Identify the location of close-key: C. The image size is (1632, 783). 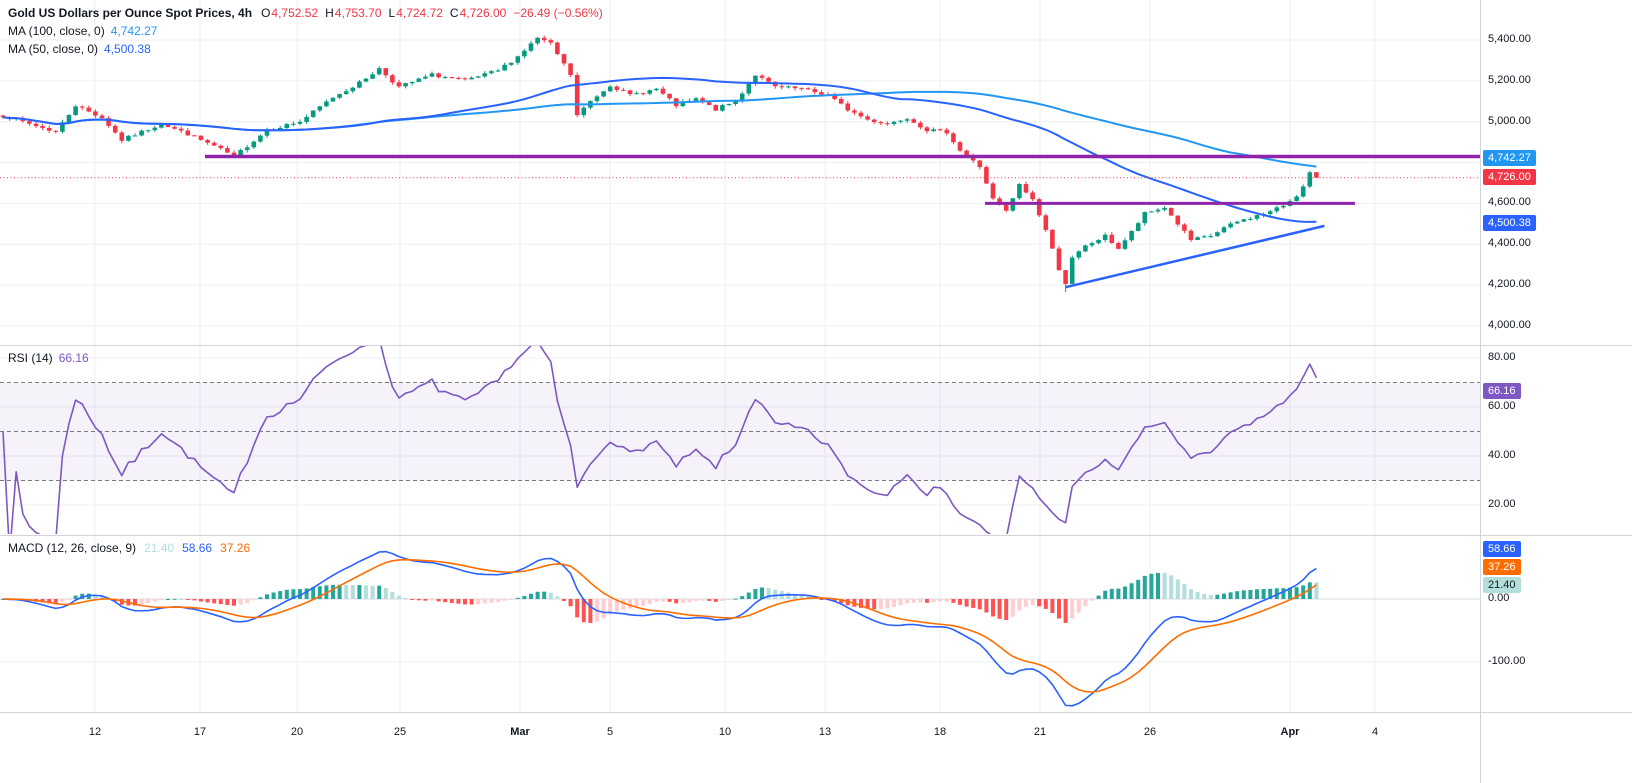
(454, 13).